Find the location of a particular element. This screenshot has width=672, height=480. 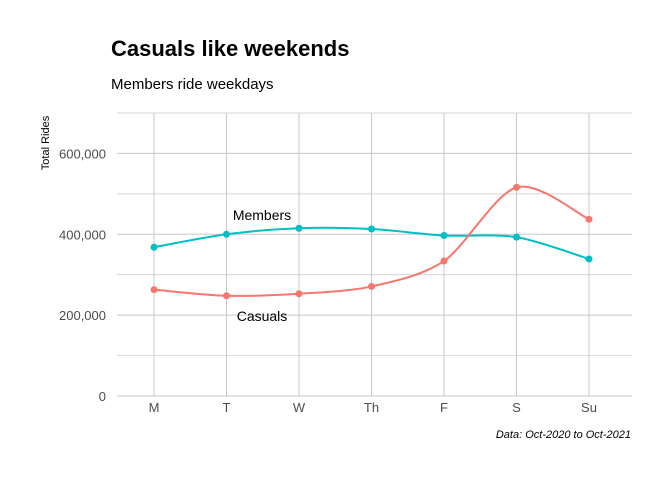

chart-title: Casuals like weekends is located at coordinates (230, 48).